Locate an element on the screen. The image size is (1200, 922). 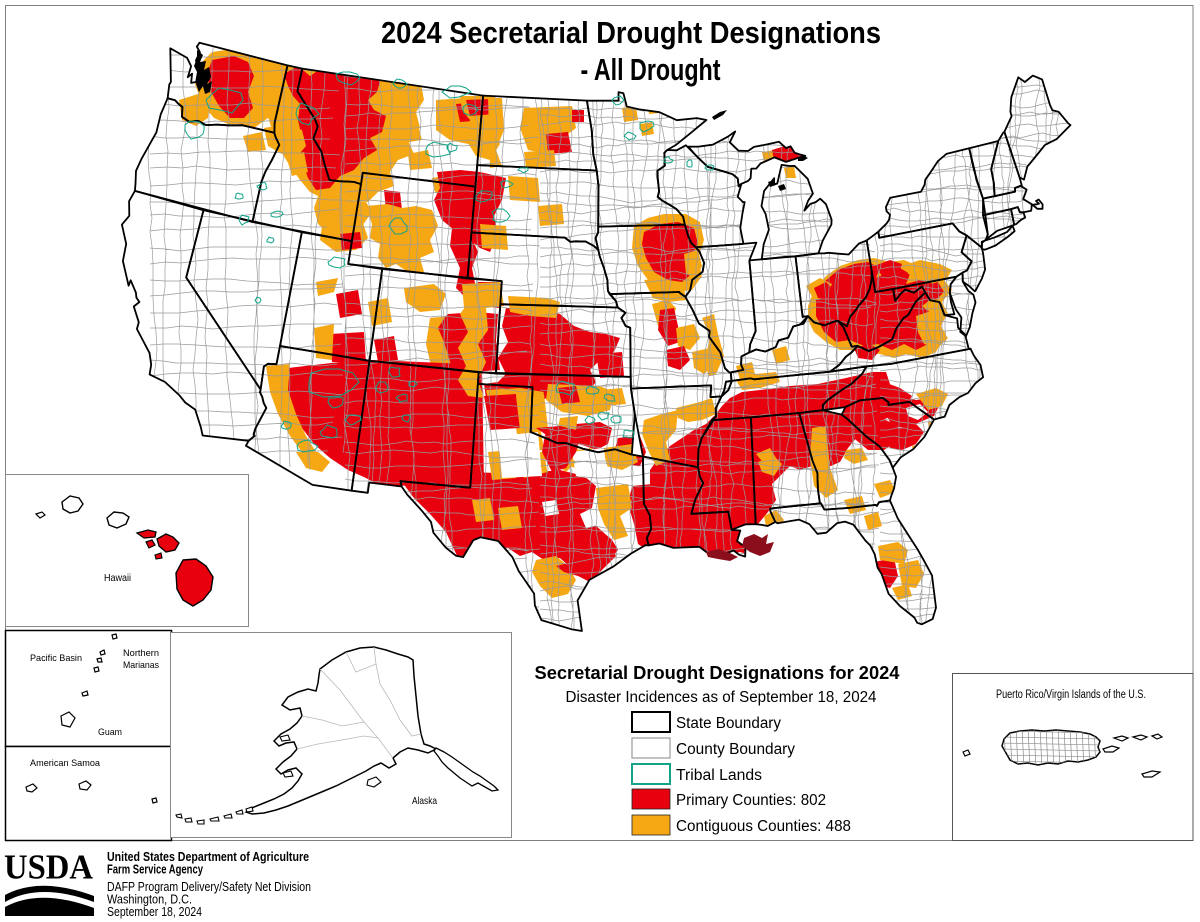
svg-text: September 18, 2024 is located at coordinates (154, 912).